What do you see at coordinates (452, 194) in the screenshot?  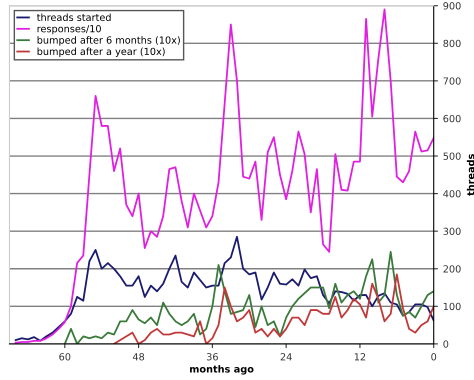 I see `y-tick-label: 400` at bounding box center [452, 194].